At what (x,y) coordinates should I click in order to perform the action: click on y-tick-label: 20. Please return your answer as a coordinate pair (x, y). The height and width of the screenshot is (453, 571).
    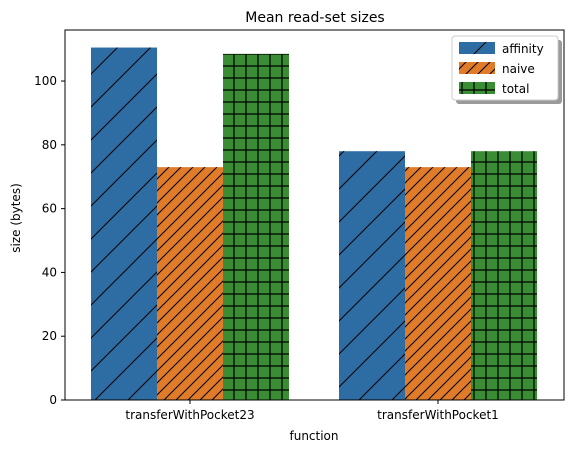
    Looking at the image, I should click on (49, 336).